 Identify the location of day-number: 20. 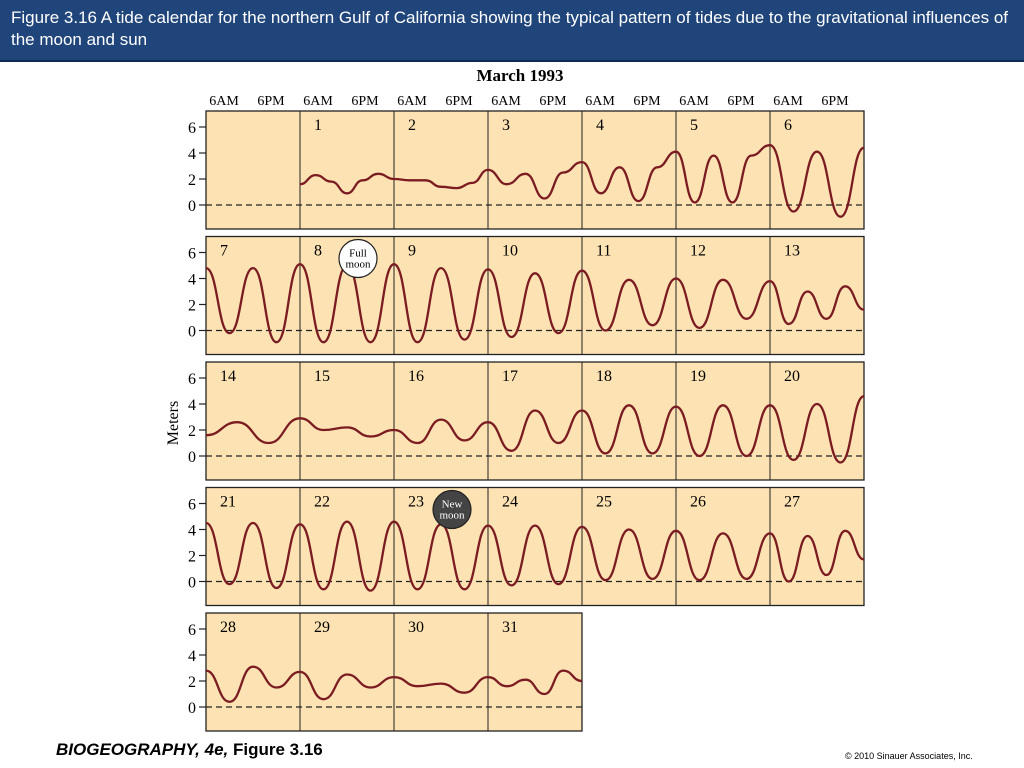
(792, 376).